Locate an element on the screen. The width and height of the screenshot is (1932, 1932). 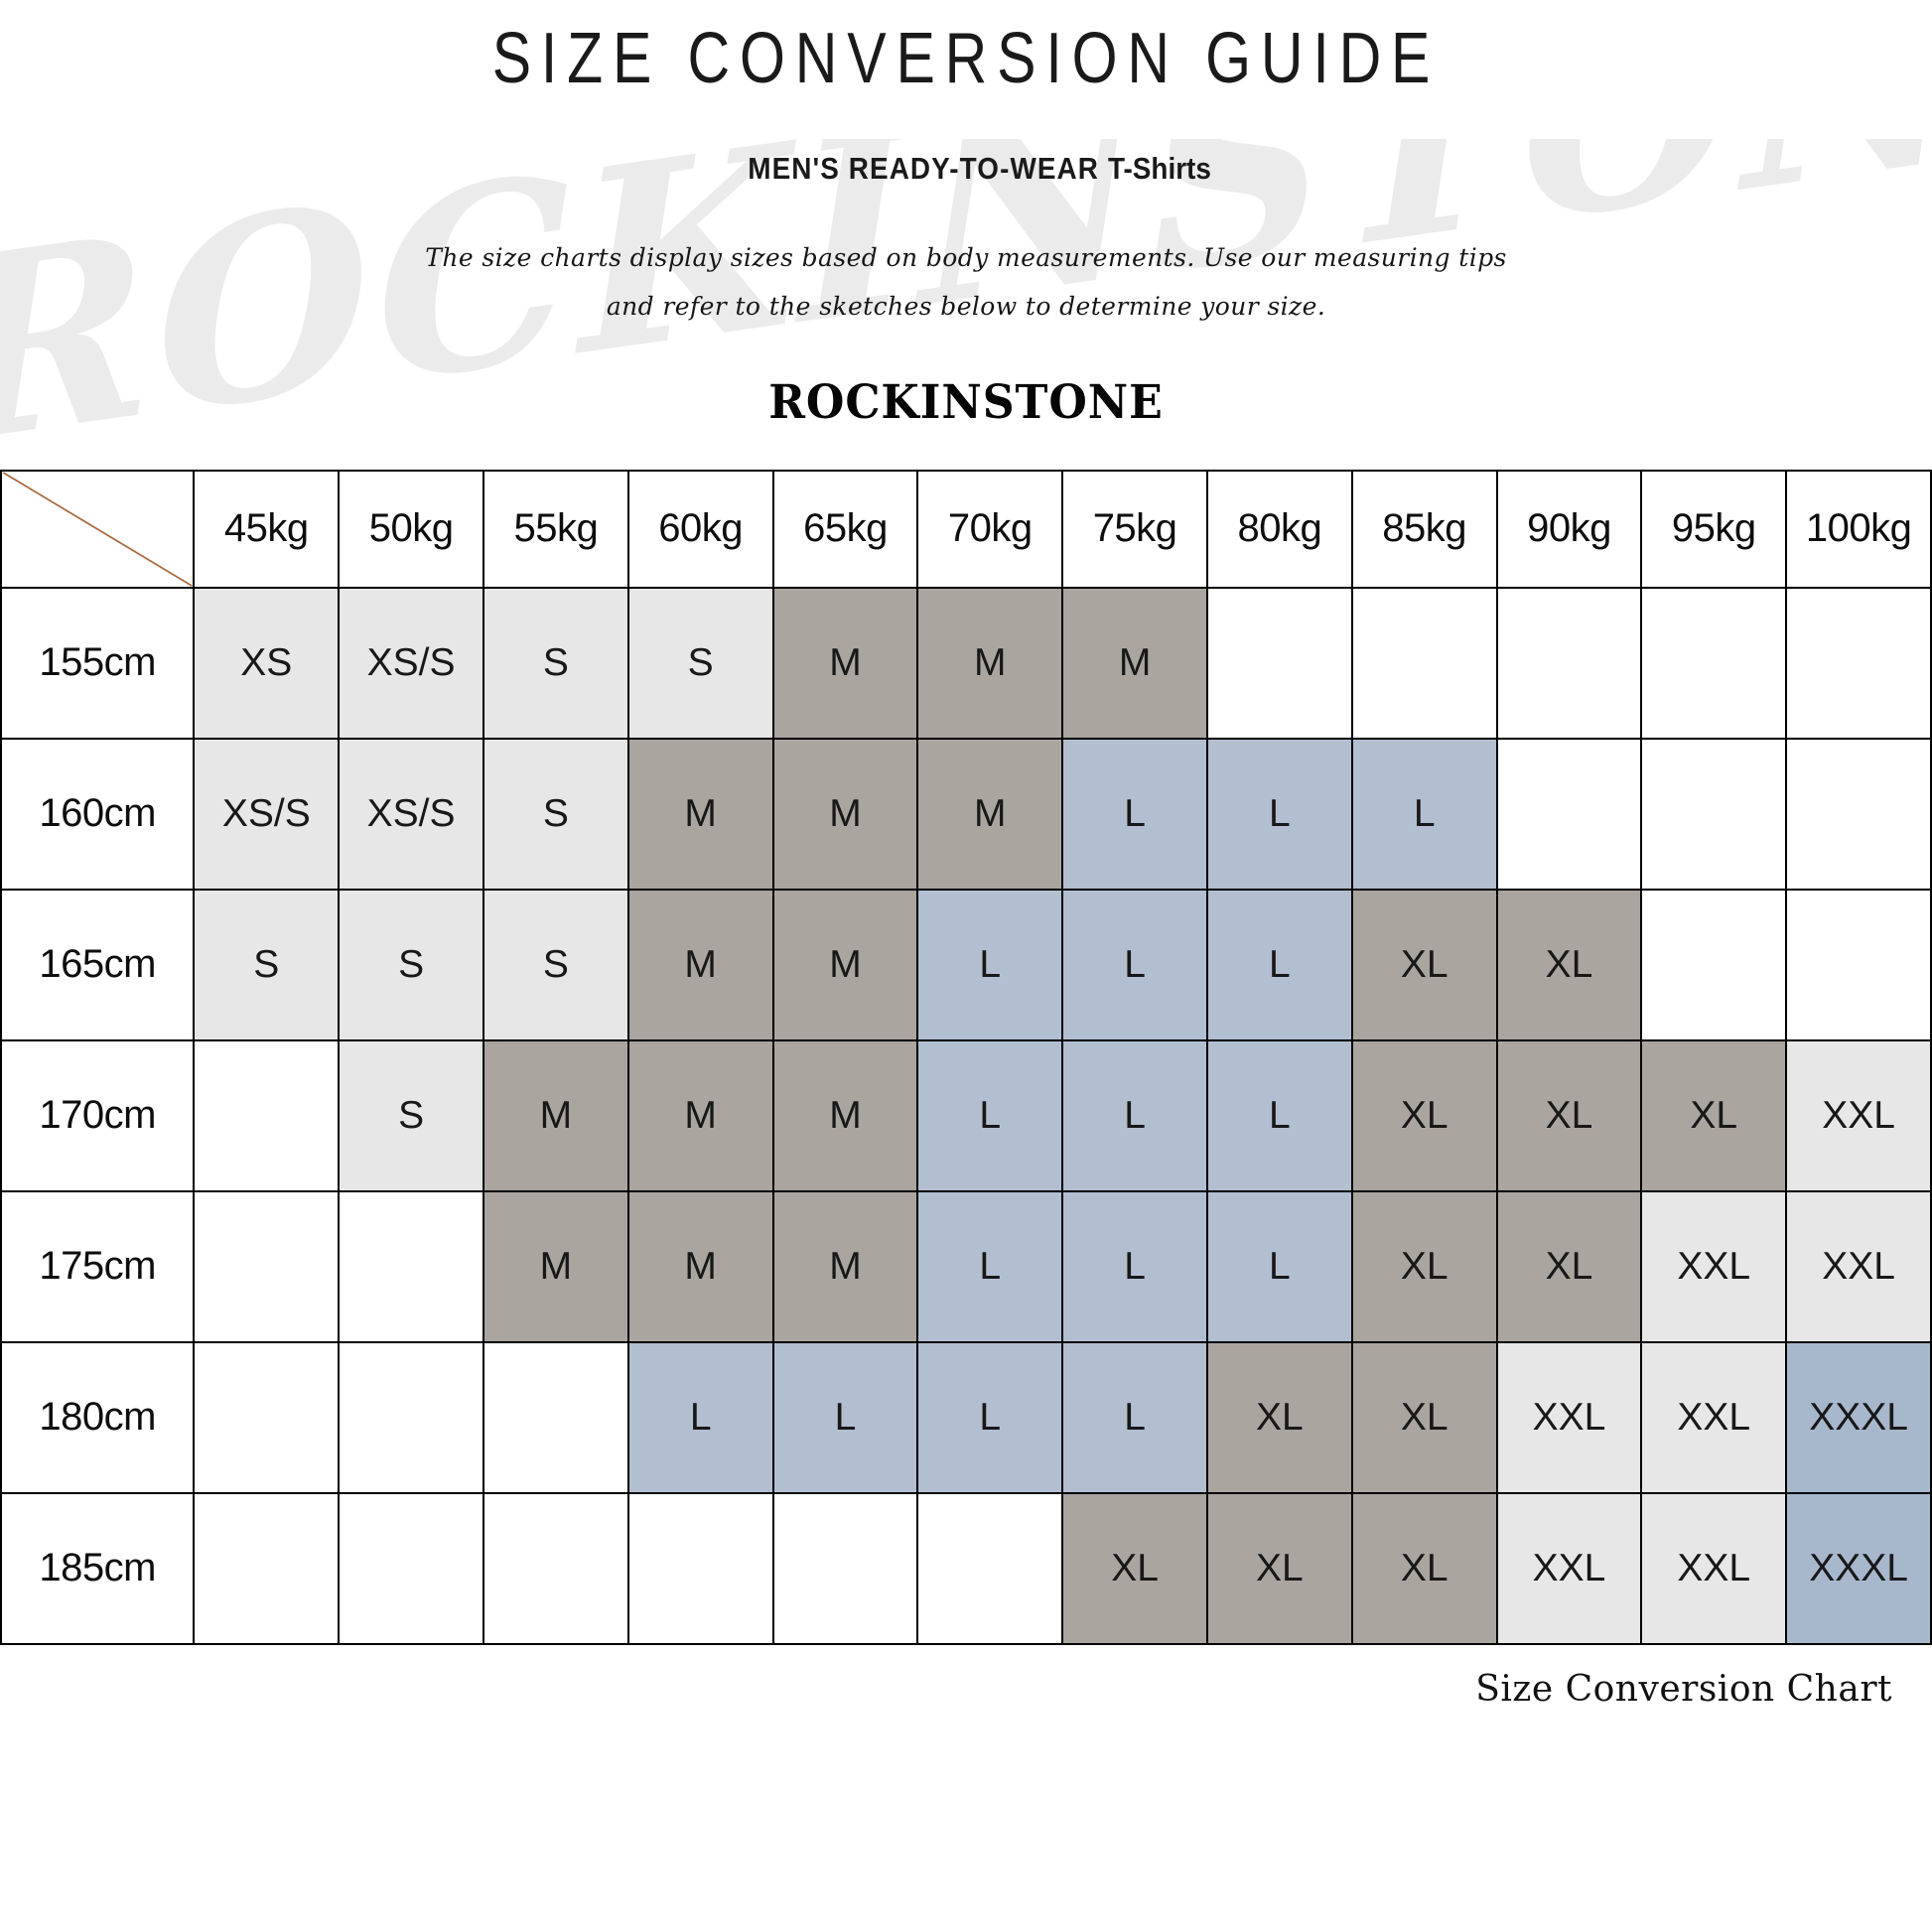
size-cell-170cm-75kg: L is located at coordinates (1135, 1115).